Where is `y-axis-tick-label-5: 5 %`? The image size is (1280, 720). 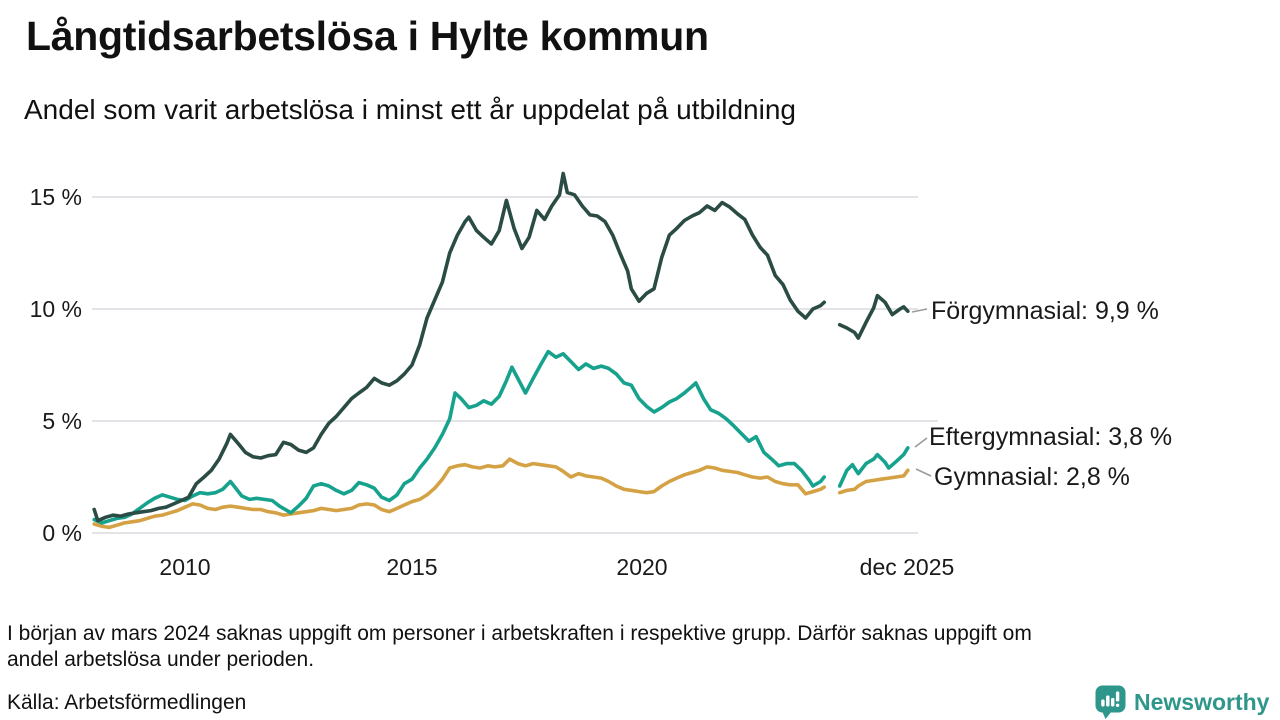
y-axis-tick-label-5: 5 % is located at coordinates (62, 421).